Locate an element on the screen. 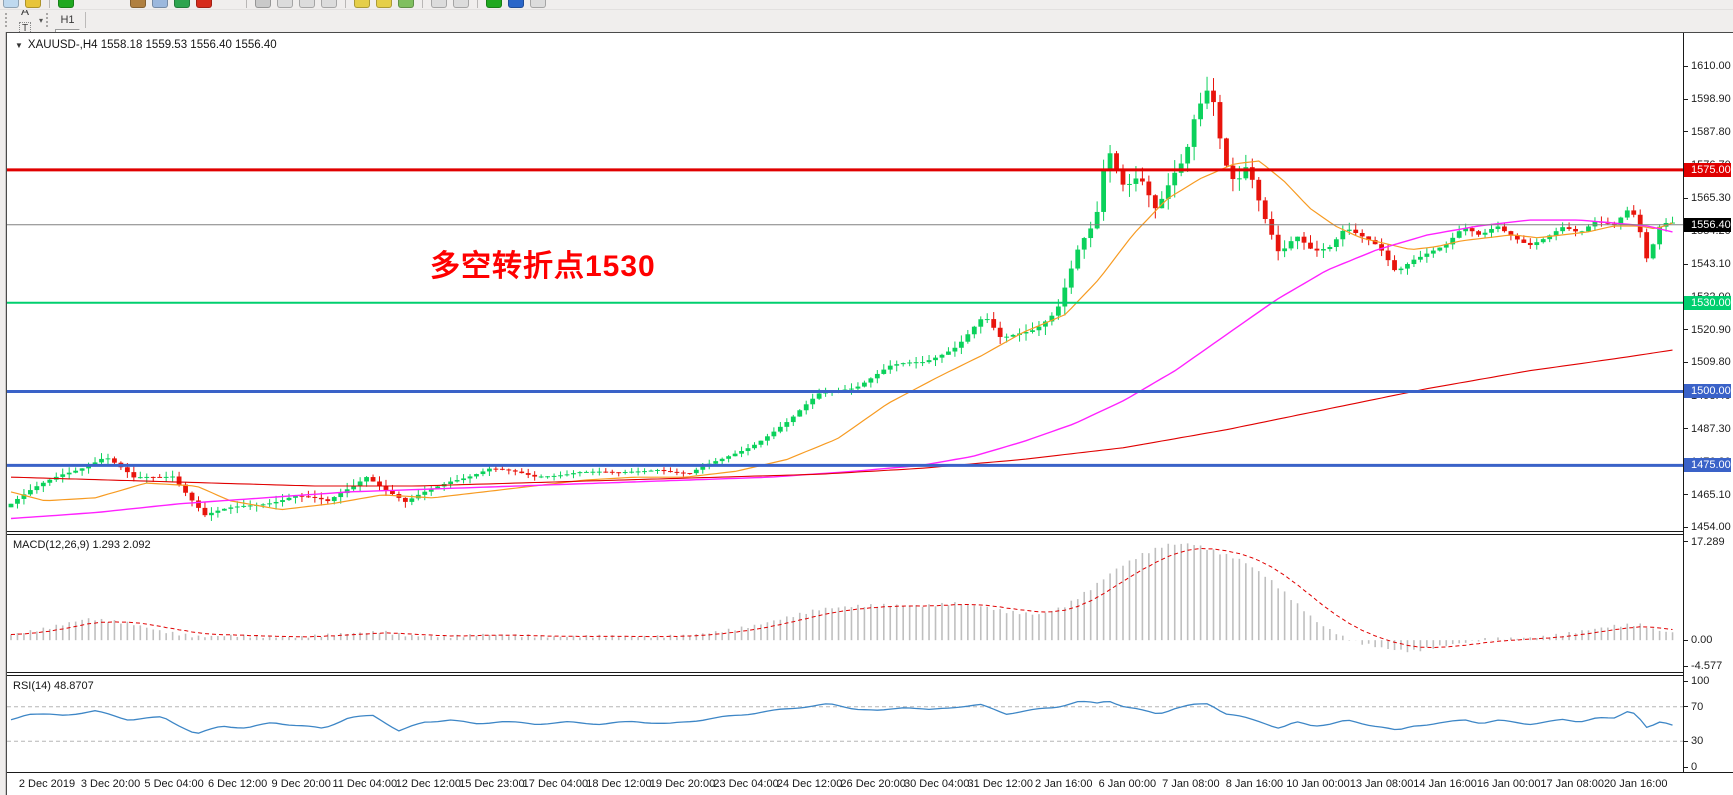  price-tick-label: 1598.90 is located at coordinates (1711, 99).